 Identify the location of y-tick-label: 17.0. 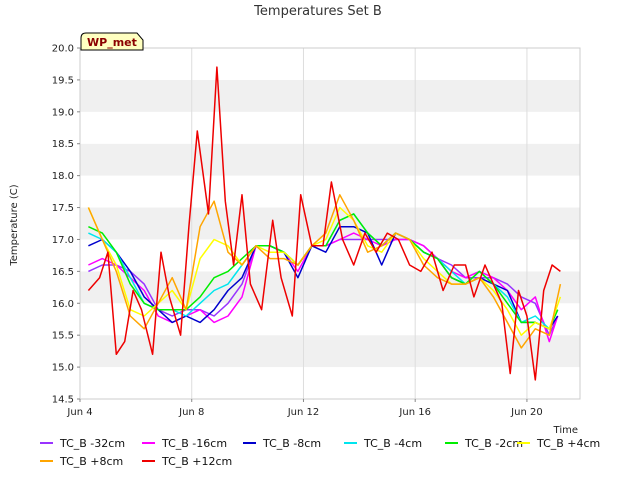
(63, 240).